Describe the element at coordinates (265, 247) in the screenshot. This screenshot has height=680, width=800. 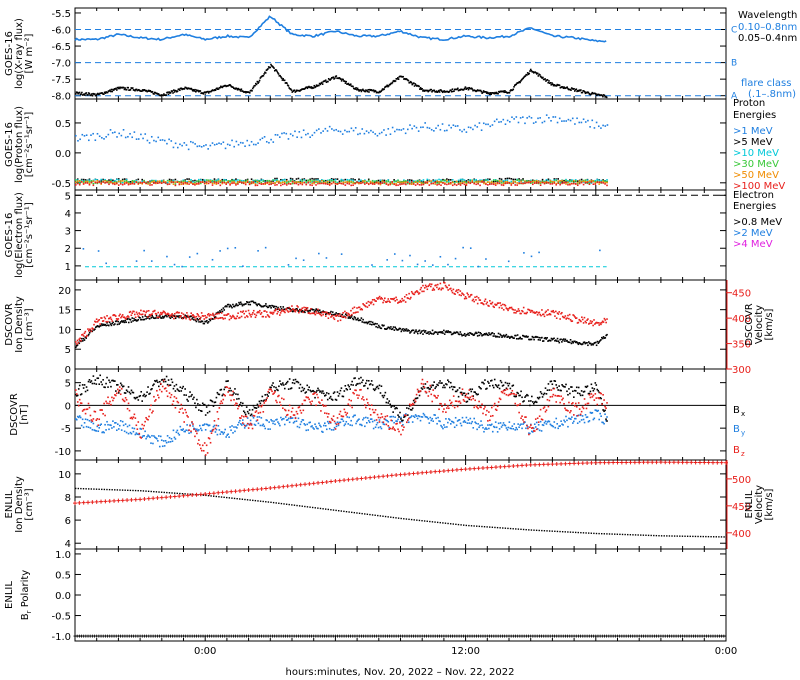
I see `electron-point` at that location.